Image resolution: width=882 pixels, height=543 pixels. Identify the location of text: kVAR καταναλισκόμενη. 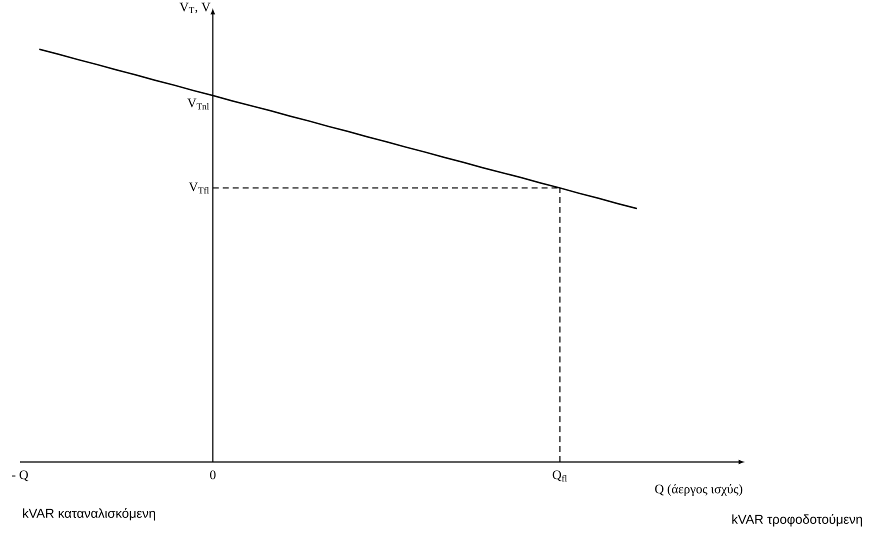
(89, 514).